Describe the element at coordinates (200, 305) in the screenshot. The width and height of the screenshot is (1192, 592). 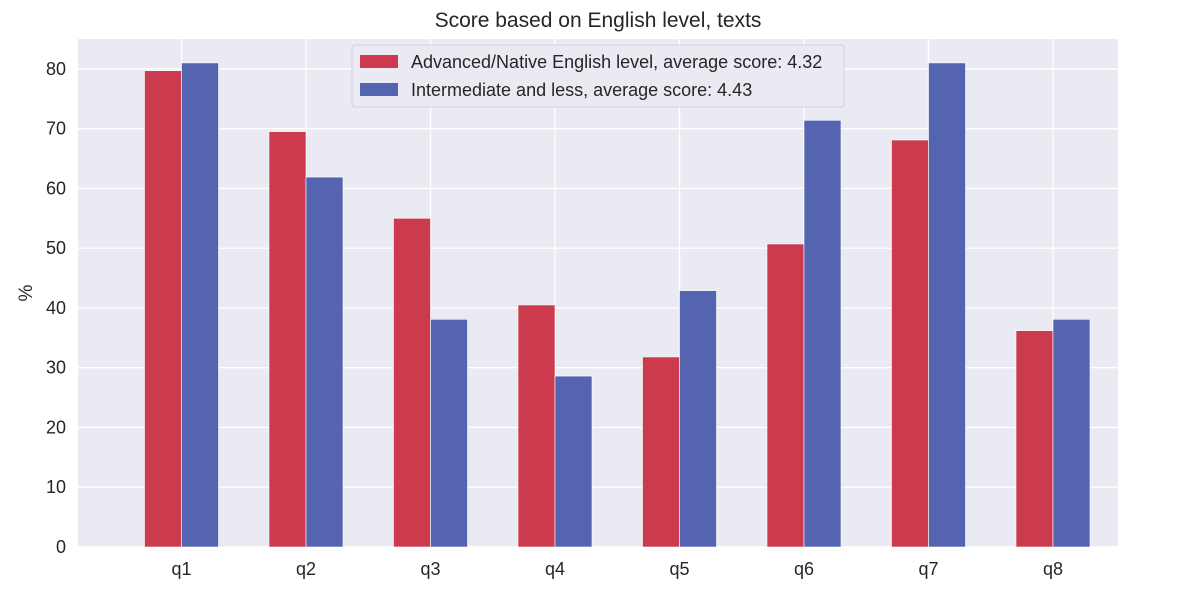
I see `bar-intermediate-q1` at that location.